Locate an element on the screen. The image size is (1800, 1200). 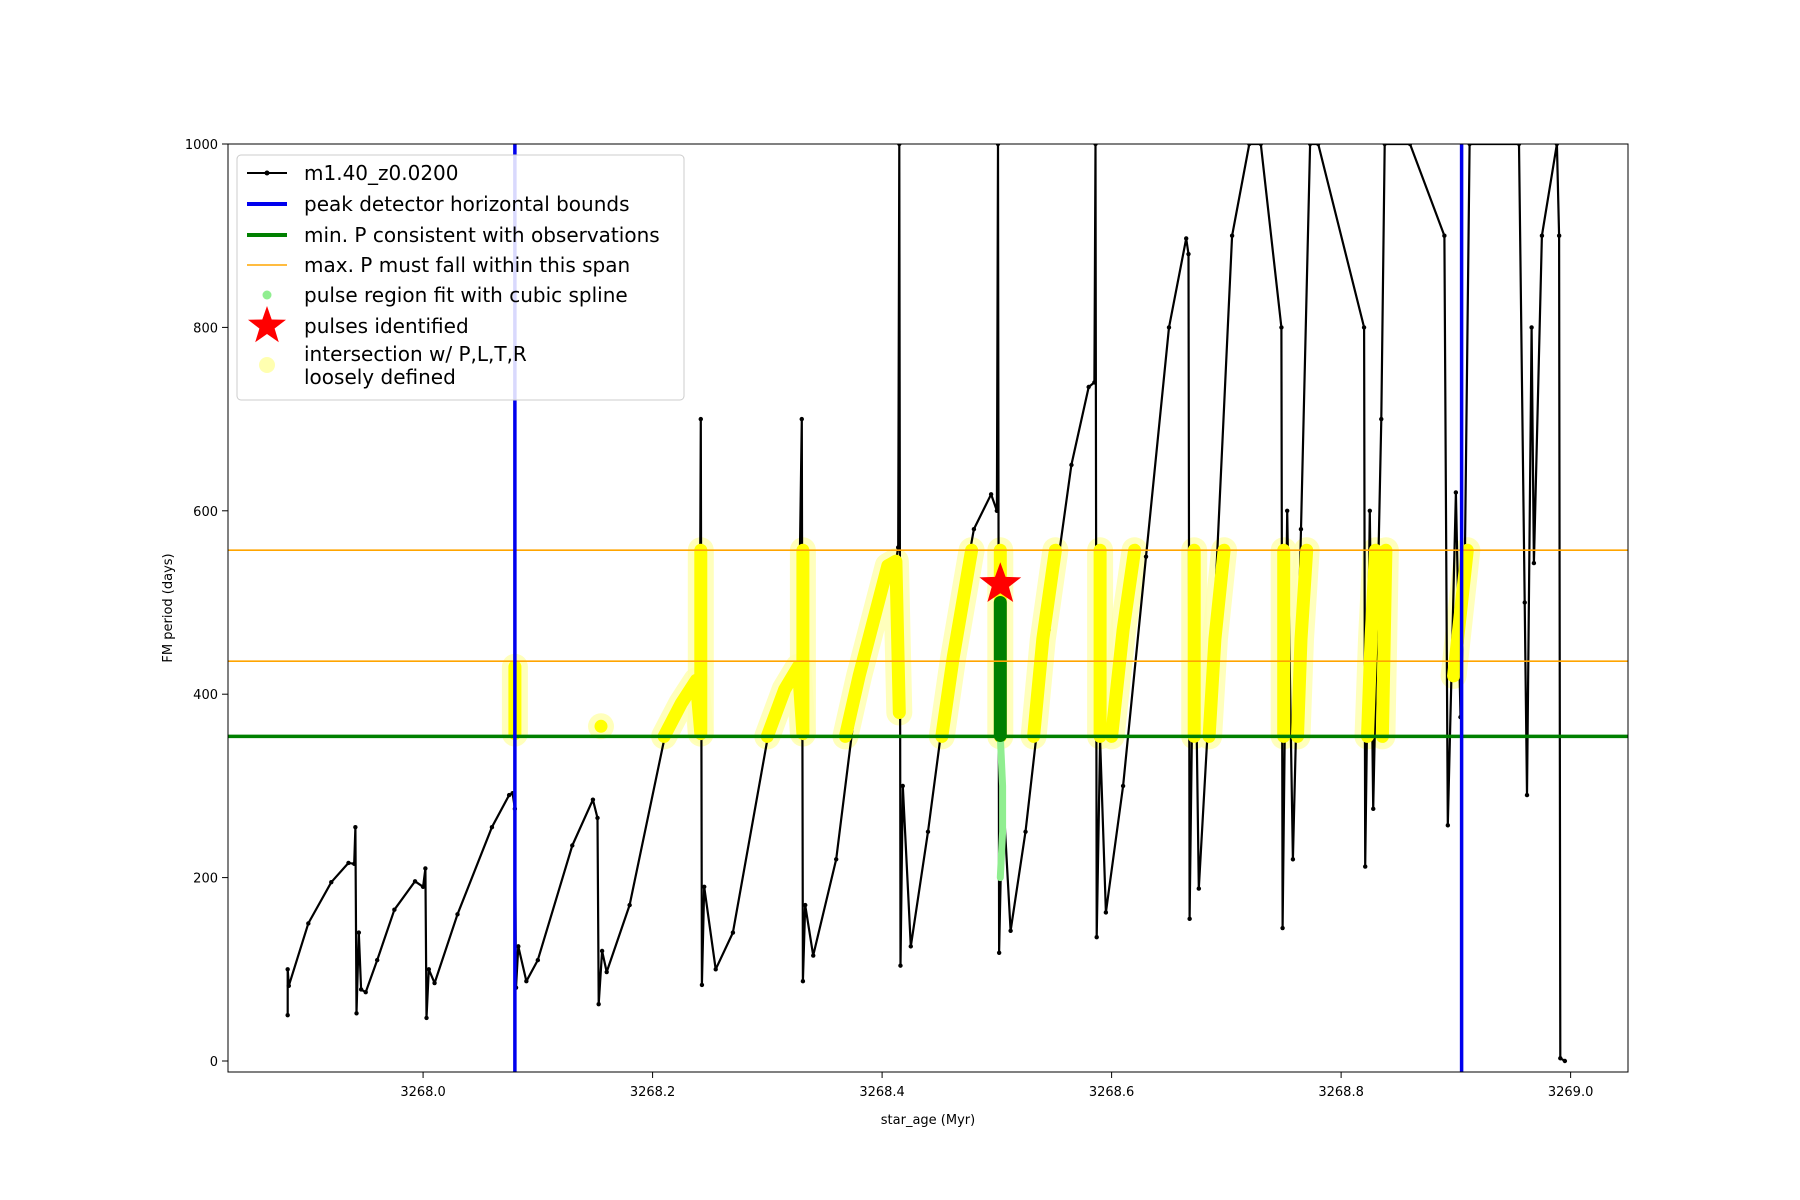
x-tick-label-2: 3268.4 is located at coordinates (882, 1092).